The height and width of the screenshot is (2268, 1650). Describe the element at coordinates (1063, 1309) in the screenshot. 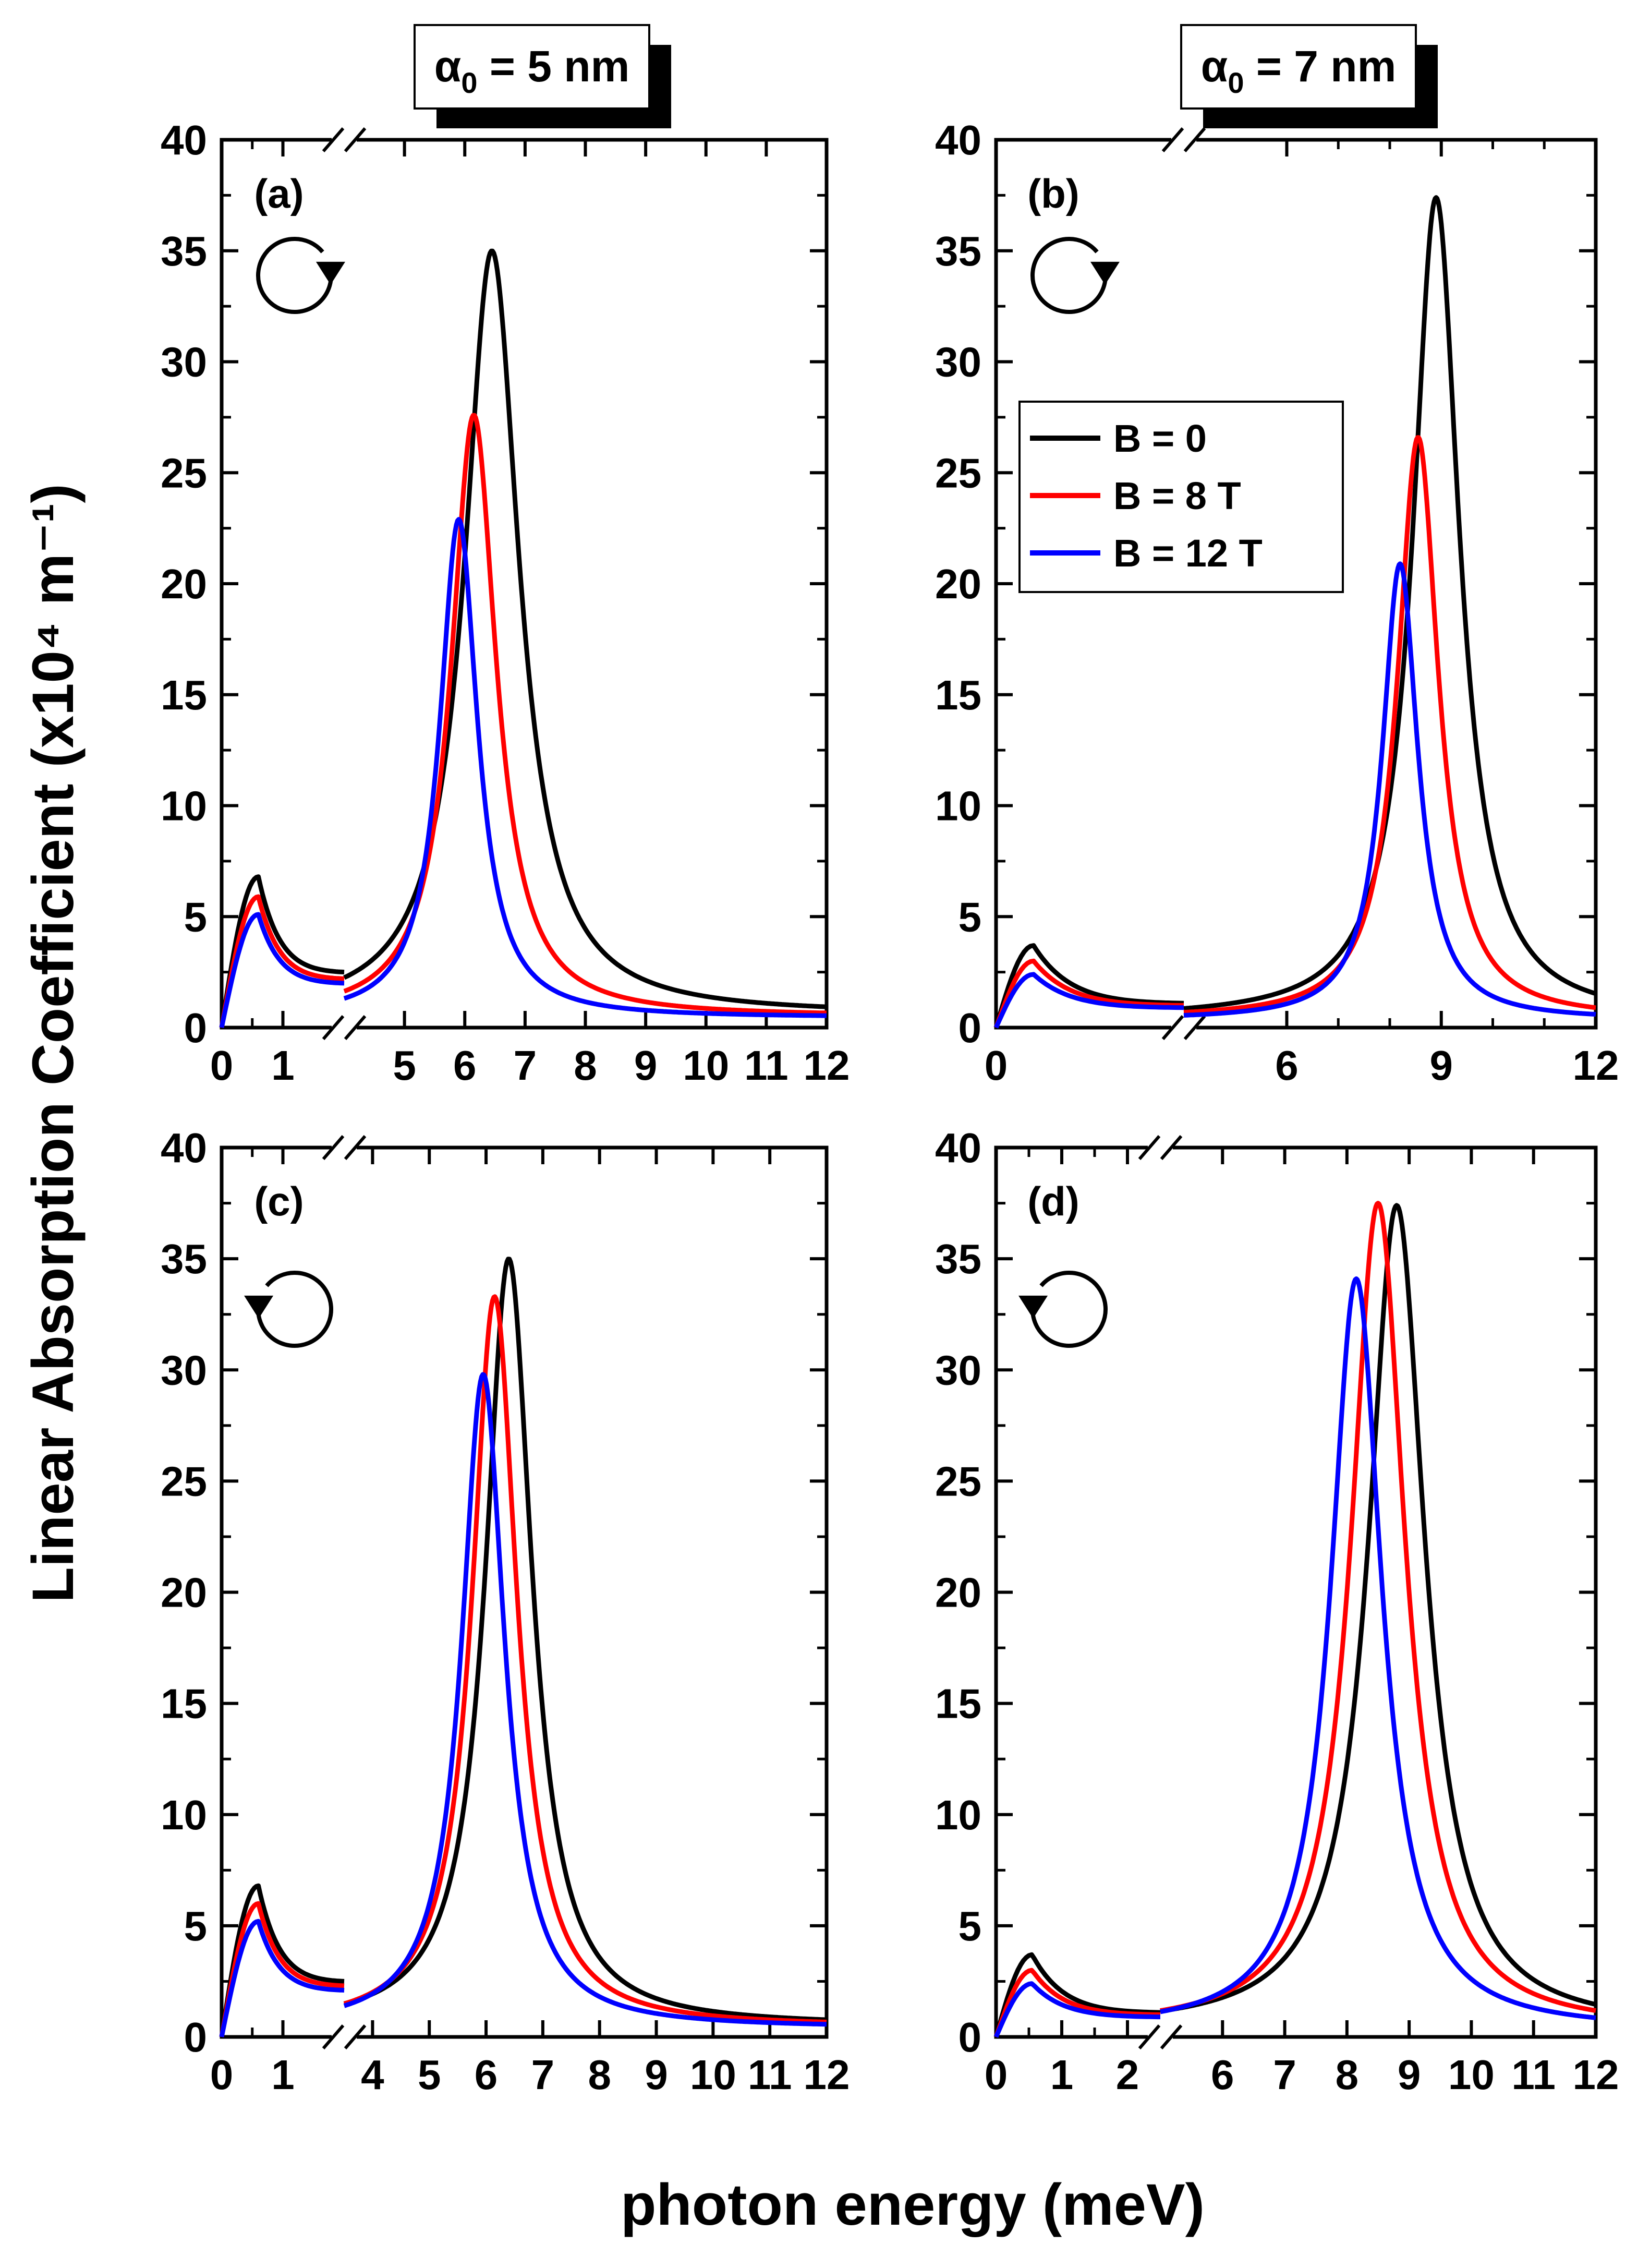

I see `counterclockwise-arrow-icon` at that location.